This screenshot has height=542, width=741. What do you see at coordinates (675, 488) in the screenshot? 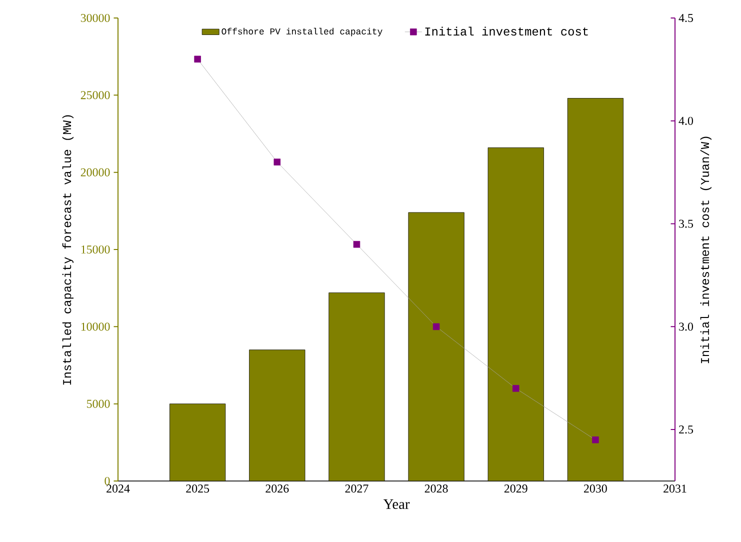
I see `x-tick-label: 2031` at bounding box center [675, 488].